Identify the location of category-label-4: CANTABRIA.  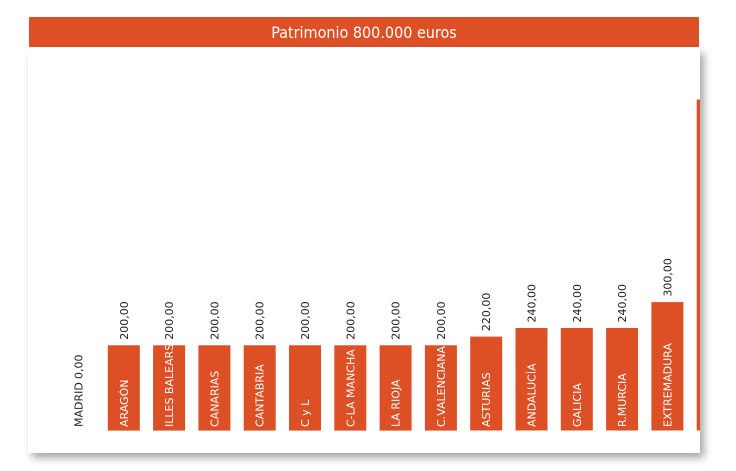
(260, 395).